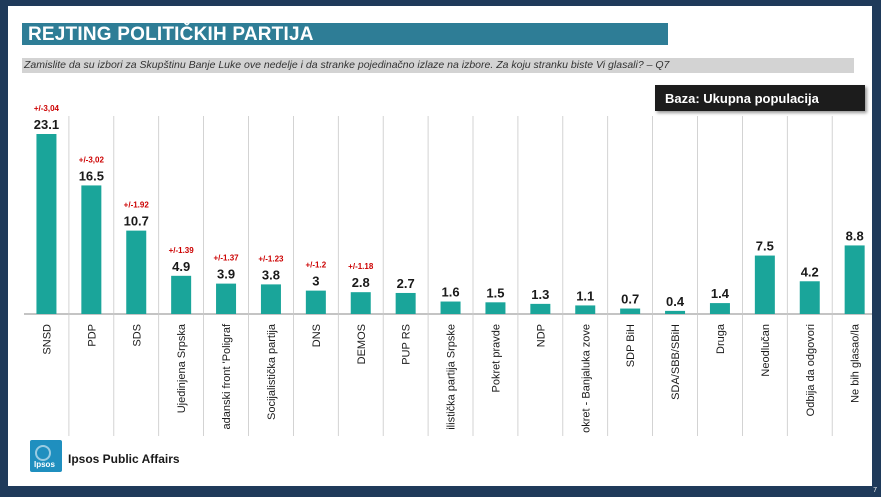 Image resolution: width=881 pixels, height=497 pixels. I want to click on margin-of-error-label: +/-1.39, so click(182, 250).